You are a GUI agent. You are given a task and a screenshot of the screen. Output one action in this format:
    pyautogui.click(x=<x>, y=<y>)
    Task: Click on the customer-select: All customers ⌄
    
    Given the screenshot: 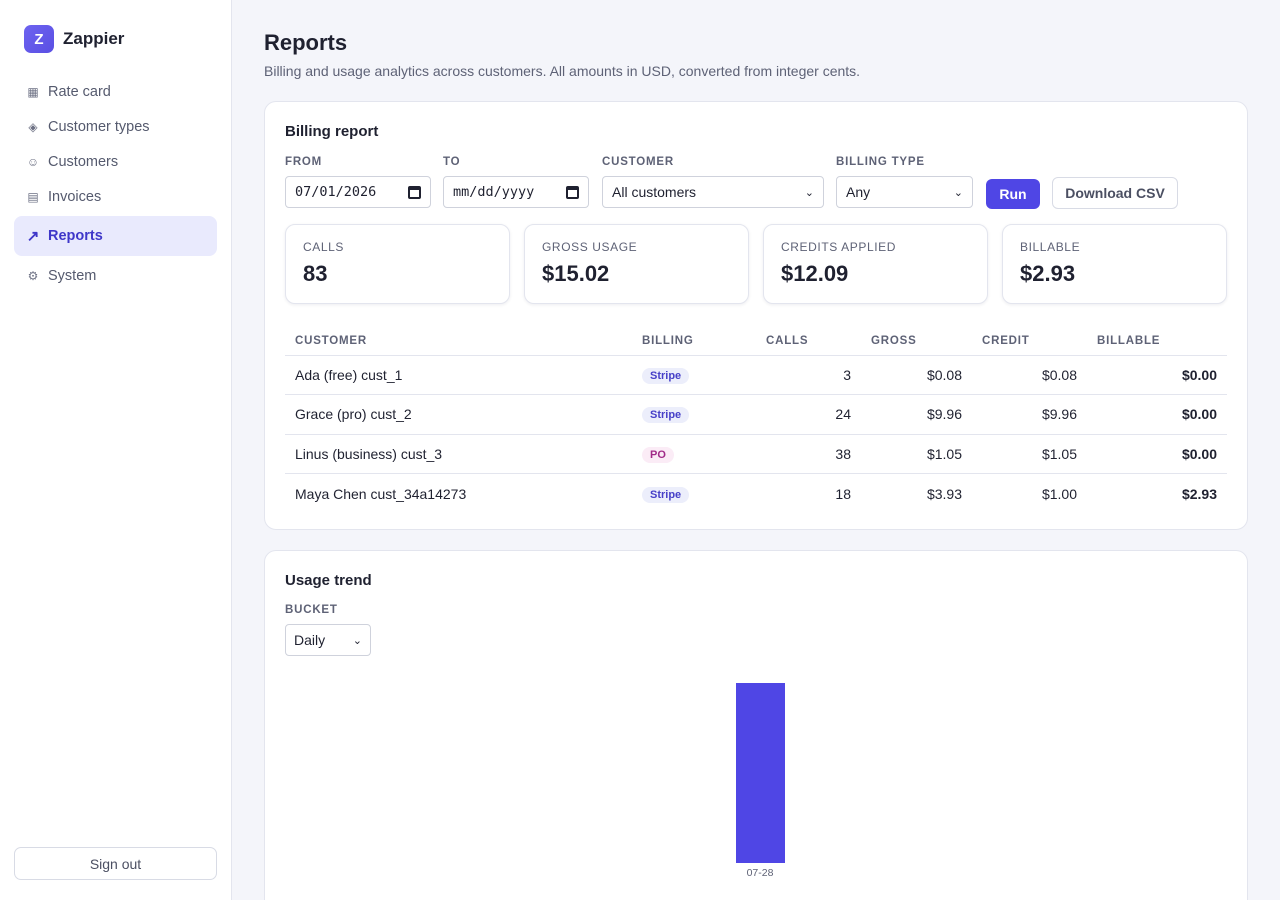 What is the action you would take?
    pyautogui.click(x=713, y=192)
    